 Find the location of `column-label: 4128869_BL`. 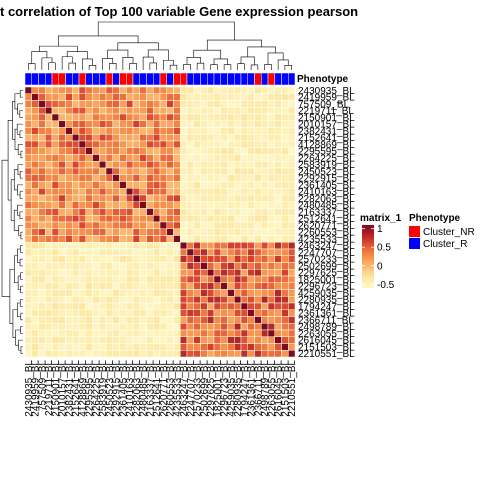

column-label: 4128869_BL is located at coordinates (83, 388).